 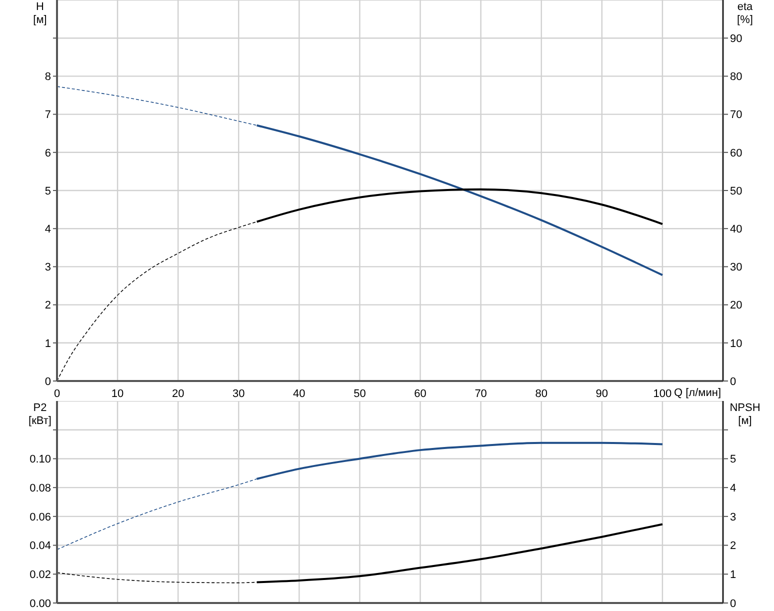 I want to click on y2-tick-label: 70, so click(x=736, y=115).